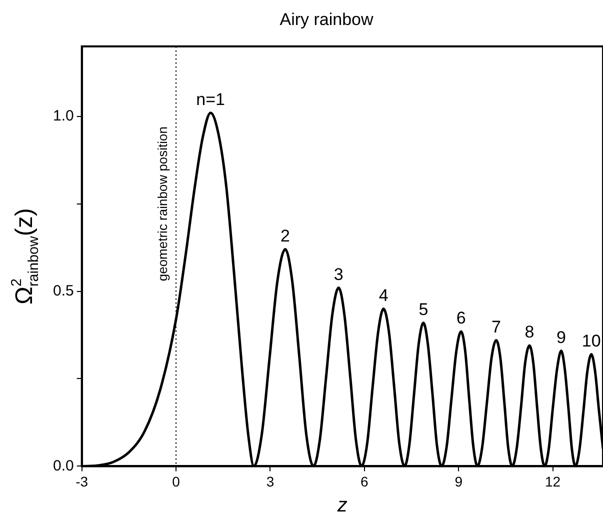 The height and width of the screenshot is (528, 603). What do you see at coordinates (529, 332) in the screenshot?
I see `annotation: 8` at bounding box center [529, 332].